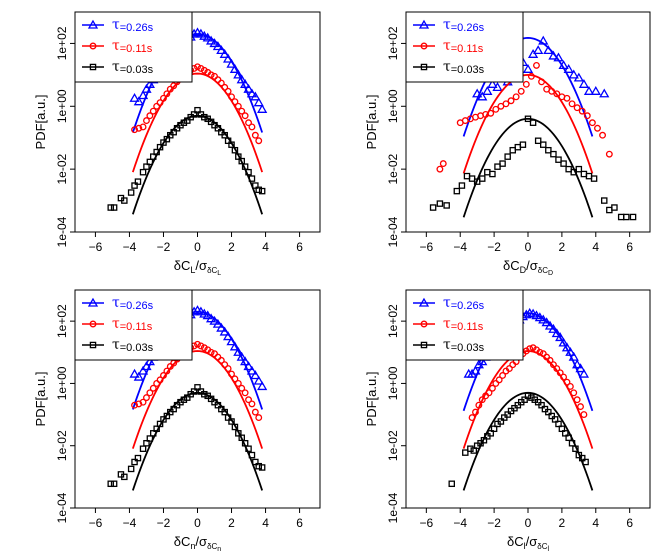 The width and height of the screenshot is (664, 554). Describe the element at coordinates (528, 543) in the screenshot. I see `x-axis-title: δCl/σδCl` at that location.